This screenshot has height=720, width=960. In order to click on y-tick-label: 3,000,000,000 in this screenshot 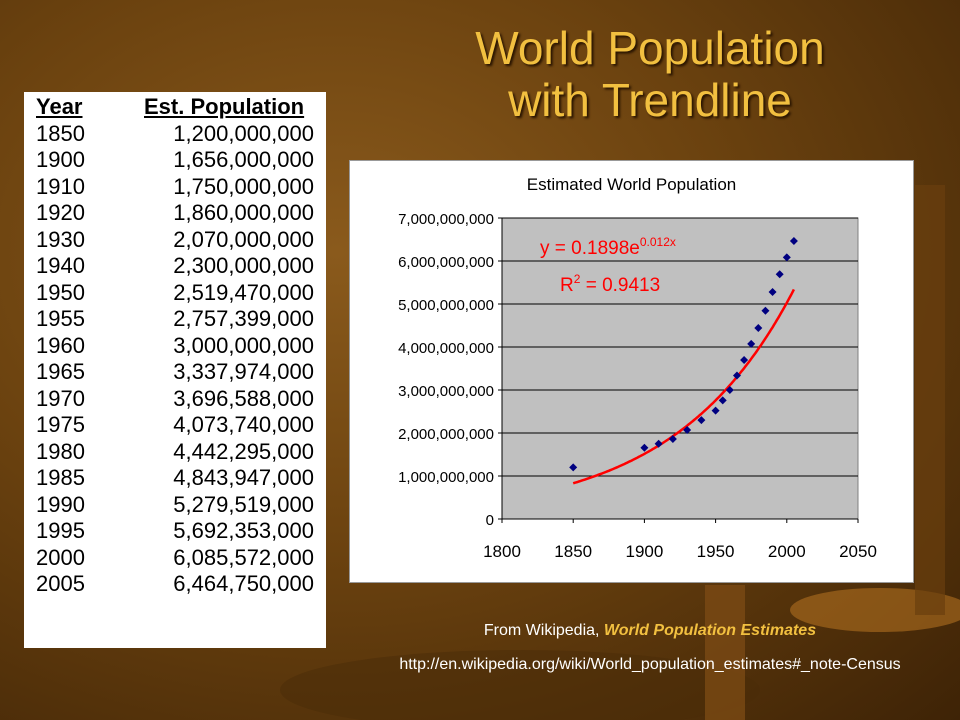, I will do `click(446, 391)`.